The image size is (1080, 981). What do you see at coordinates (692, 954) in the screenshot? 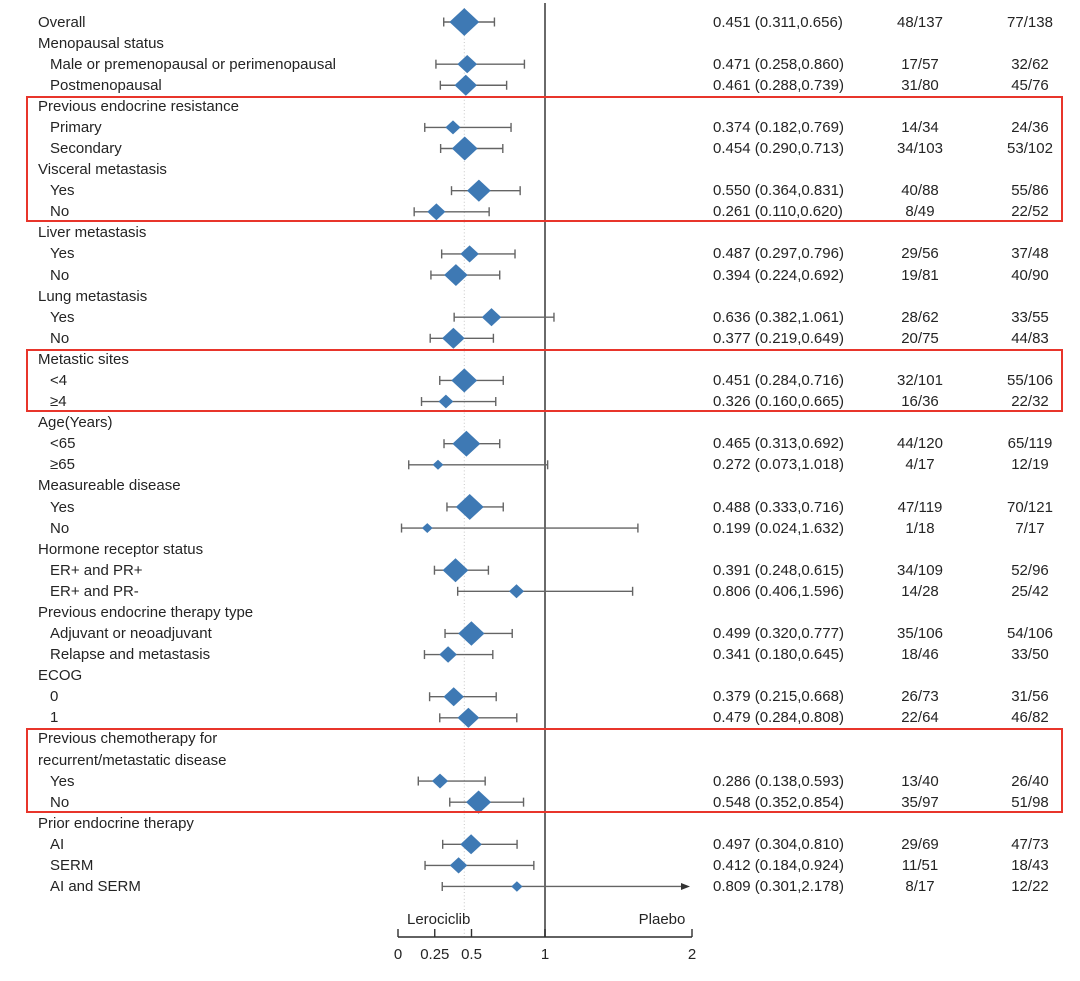
I see `axis-tick-label: 2` at bounding box center [692, 954].